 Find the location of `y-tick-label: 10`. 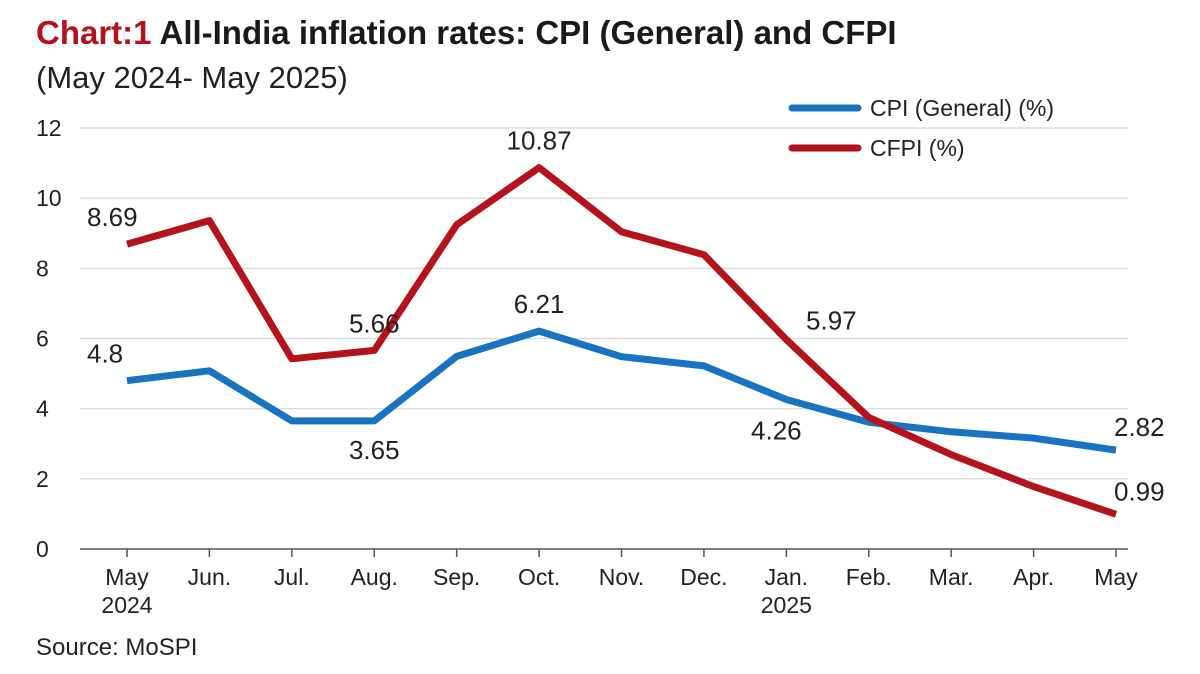

y-tick-label: 10 is located at coordinates (49, 198).